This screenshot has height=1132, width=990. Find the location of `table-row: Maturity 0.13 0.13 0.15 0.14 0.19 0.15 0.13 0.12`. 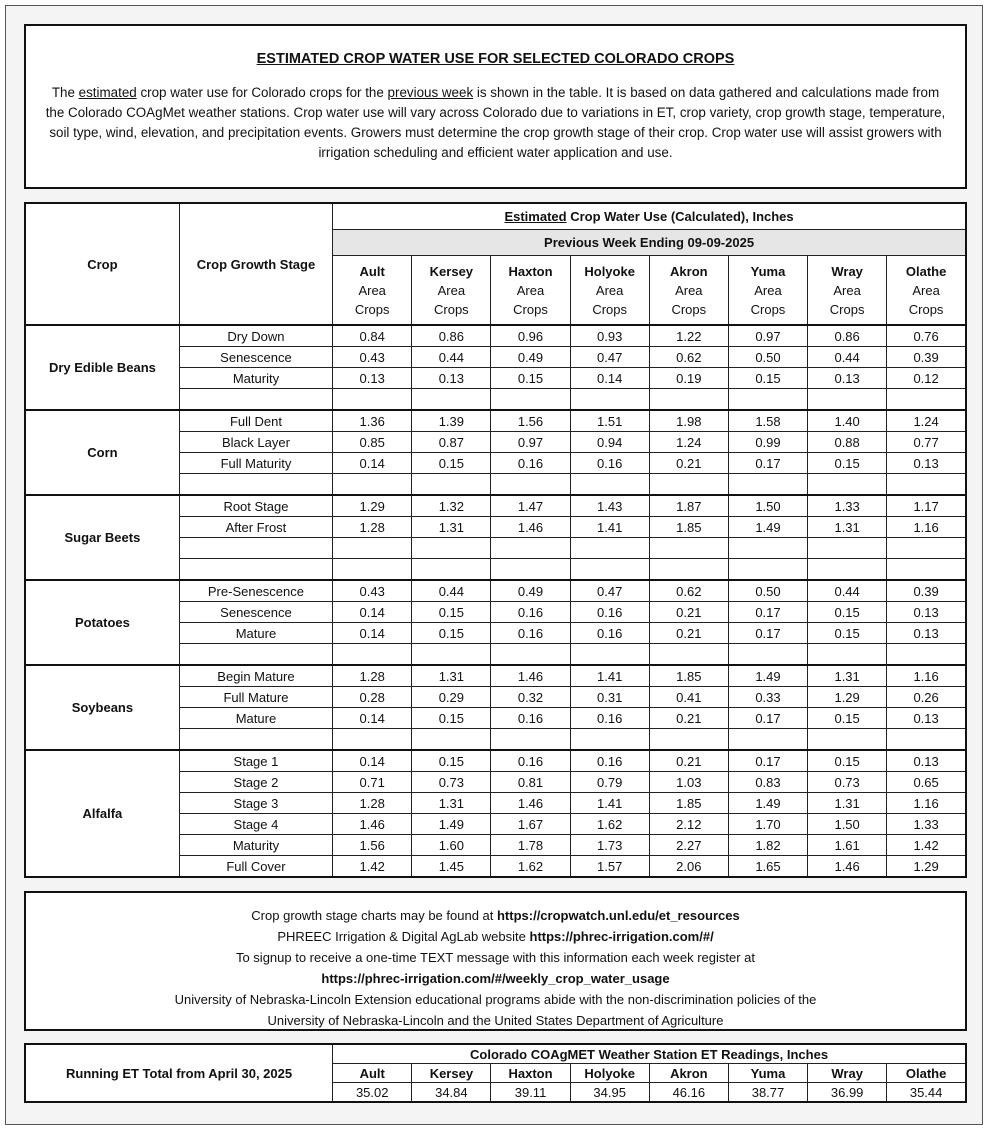

table-row: Maturity 0.13 0.13 0.15 0.14 0.19 0.15 0.13 0.12 is located at coordinates (496, 378).